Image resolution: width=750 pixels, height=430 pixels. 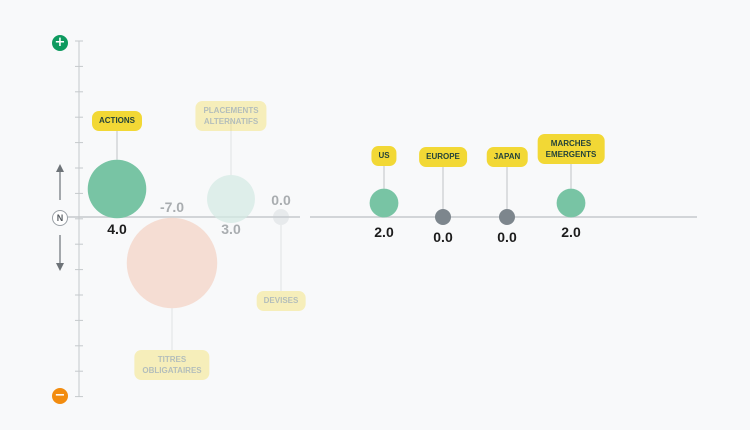 What do you see at coordinates (571, 149) in the screenshot?
I see `label-tag: MARCHES EMERGENTS` at bounding box center [571, 149].